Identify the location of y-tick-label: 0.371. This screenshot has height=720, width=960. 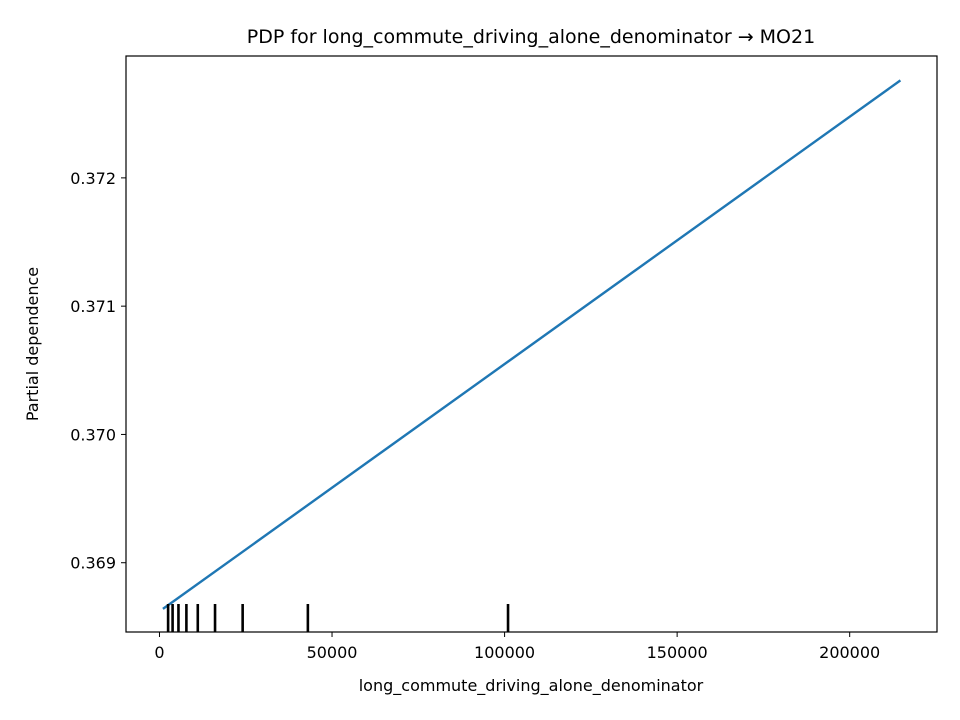
(93, 306).